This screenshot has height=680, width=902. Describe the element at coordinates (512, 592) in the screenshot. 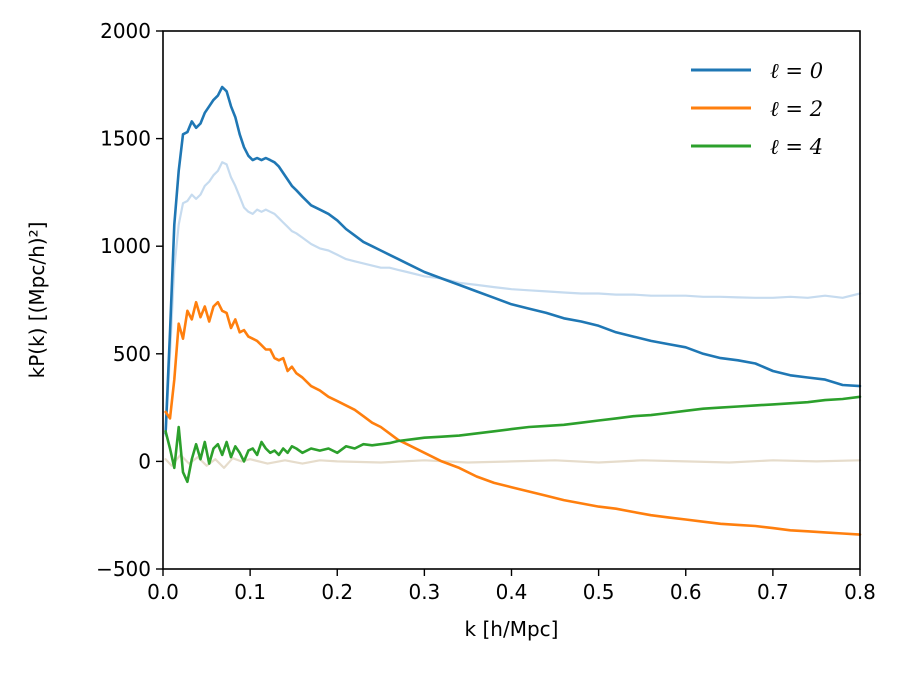

I see `x-tick-label: 0.4` at that location.